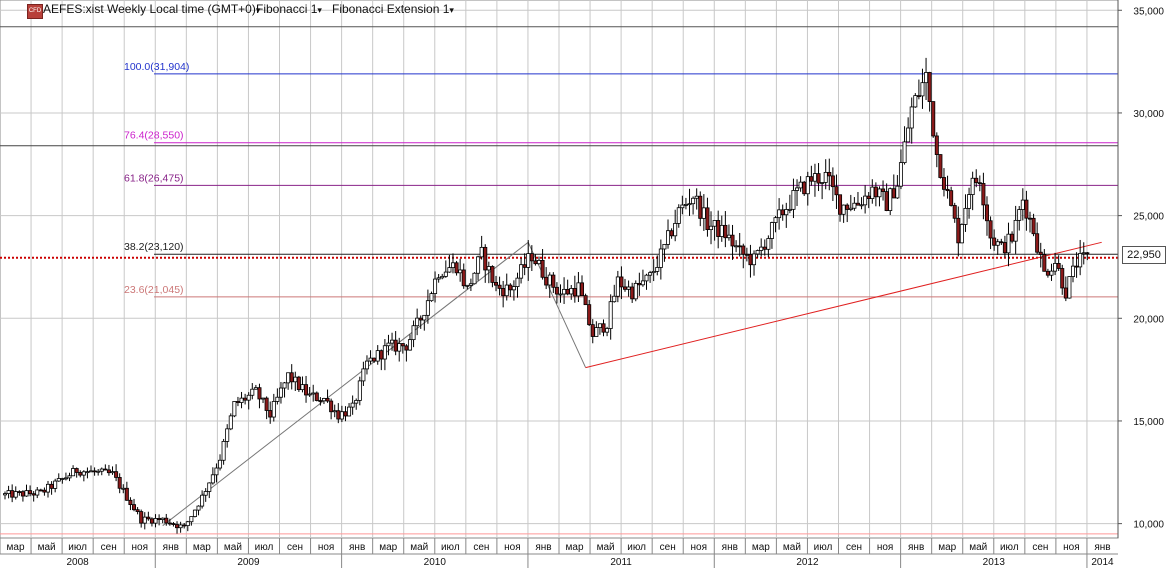 The image size is (1171, 573). Describe the element at coordinates (151, 9) in the screenshot. I see `chart-title-dropdown: AEFES:xist Weekly Local time (GMT+0)▾` at that location.